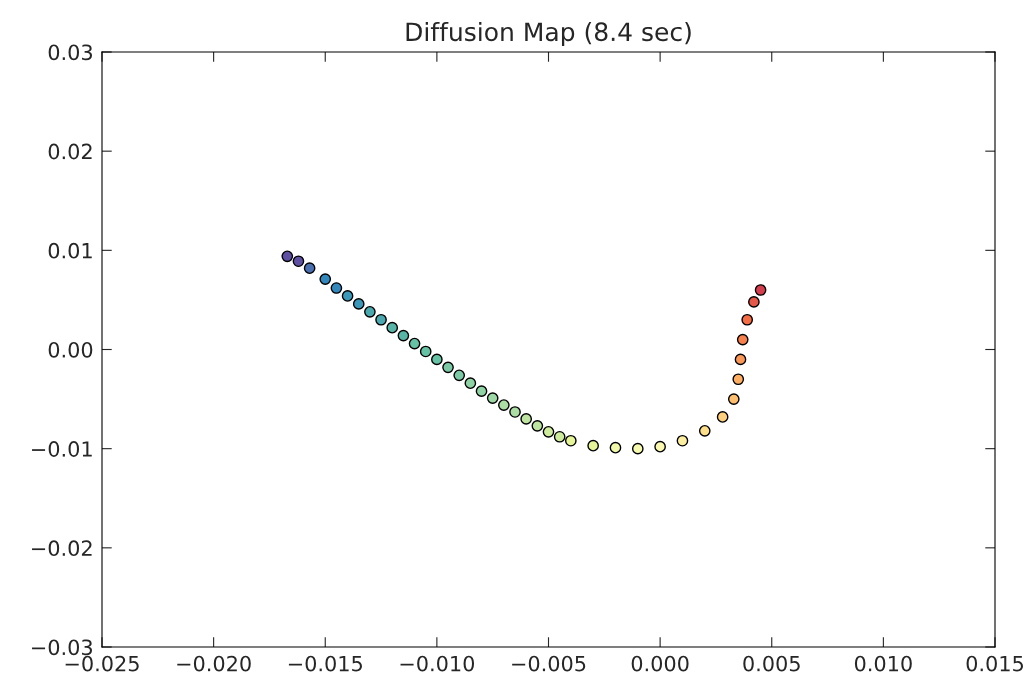 This screenshot has height=686, width=1036. What do you see at coordinates (660, 663) in the screenshot?
I see `x-tick-label: 0.000` at bounding box center [660, 663].